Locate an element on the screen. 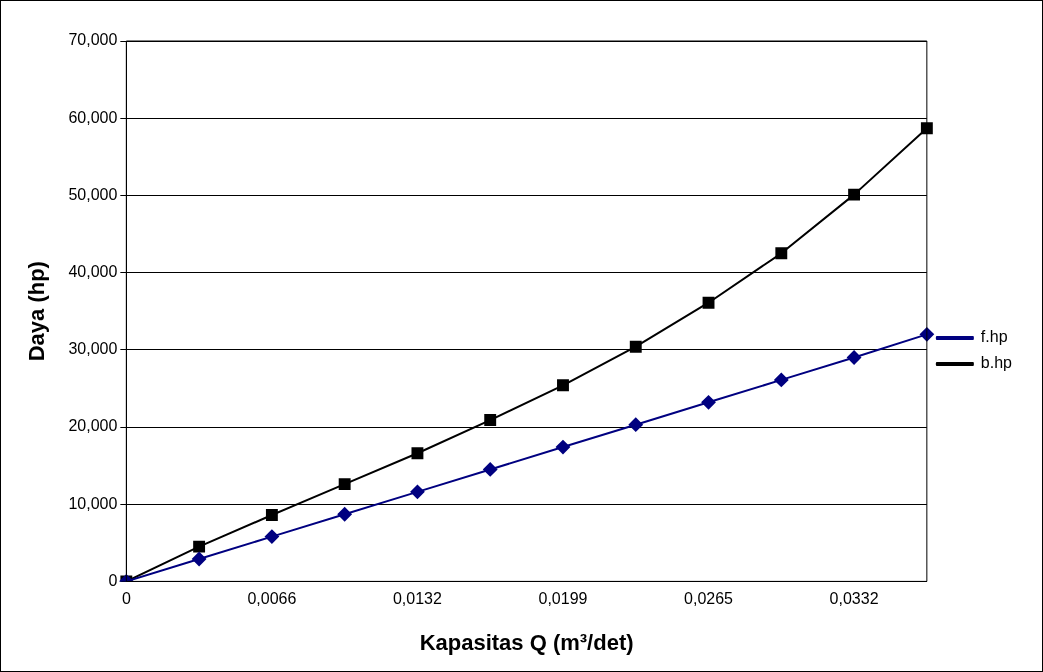 Image resolution: width=1043 pixels, height=672 pixels. x-tick-label: 0 is located at coordinates (126, 599).